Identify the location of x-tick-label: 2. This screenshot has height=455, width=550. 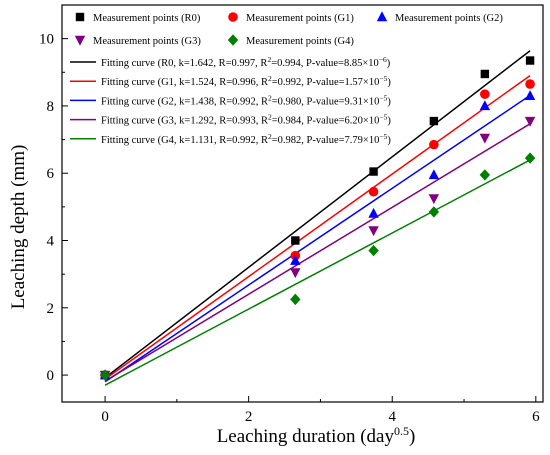
(249, 417).